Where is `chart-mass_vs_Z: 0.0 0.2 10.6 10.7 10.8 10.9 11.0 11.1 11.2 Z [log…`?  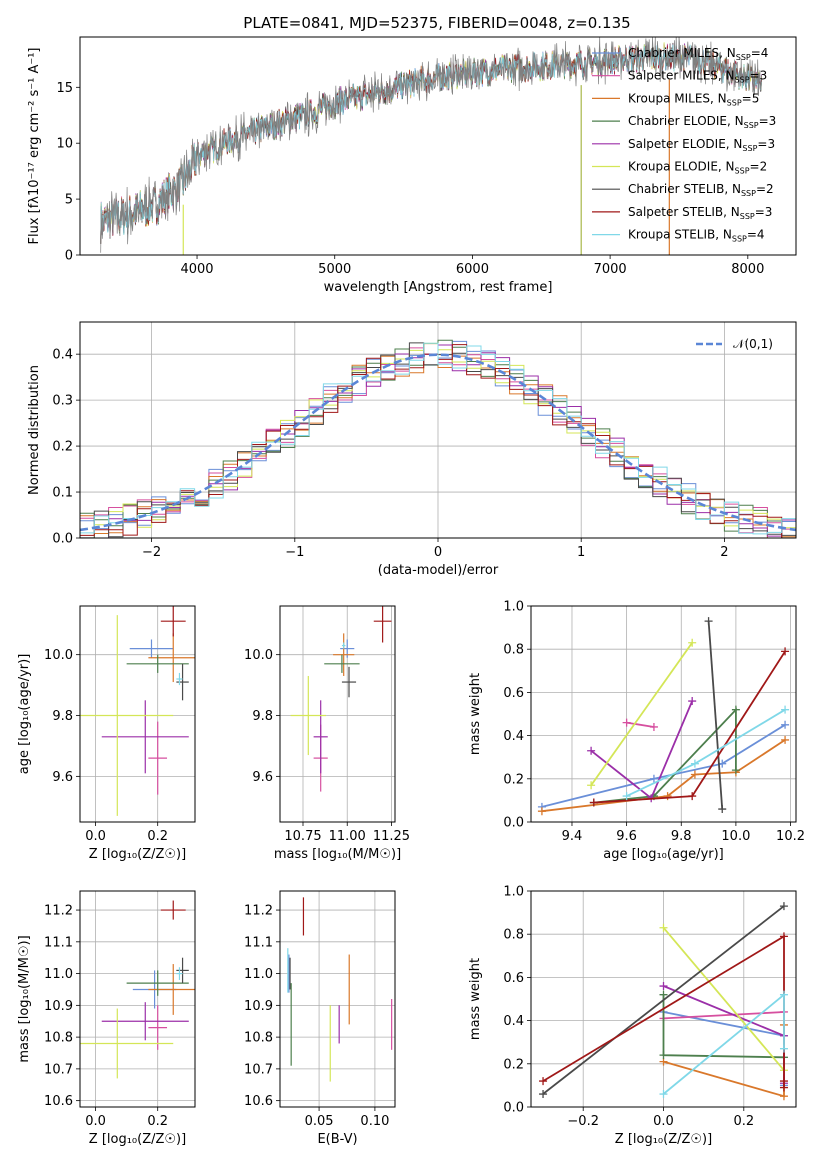
chart-mass_vs_Z: 0.0 0.2 10.6 10.7 10.8 10.9 11.0 11.1 11.2 Z [log… is located at coordinates (106, 1018).